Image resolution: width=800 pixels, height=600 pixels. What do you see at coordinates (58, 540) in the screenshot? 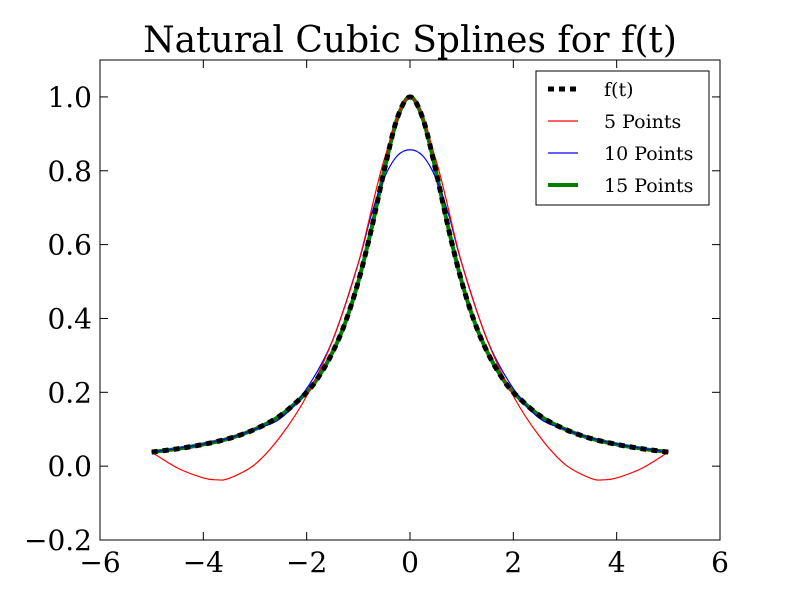
I see `y-tick-label: −0.2` at bounding box center [58, 540].